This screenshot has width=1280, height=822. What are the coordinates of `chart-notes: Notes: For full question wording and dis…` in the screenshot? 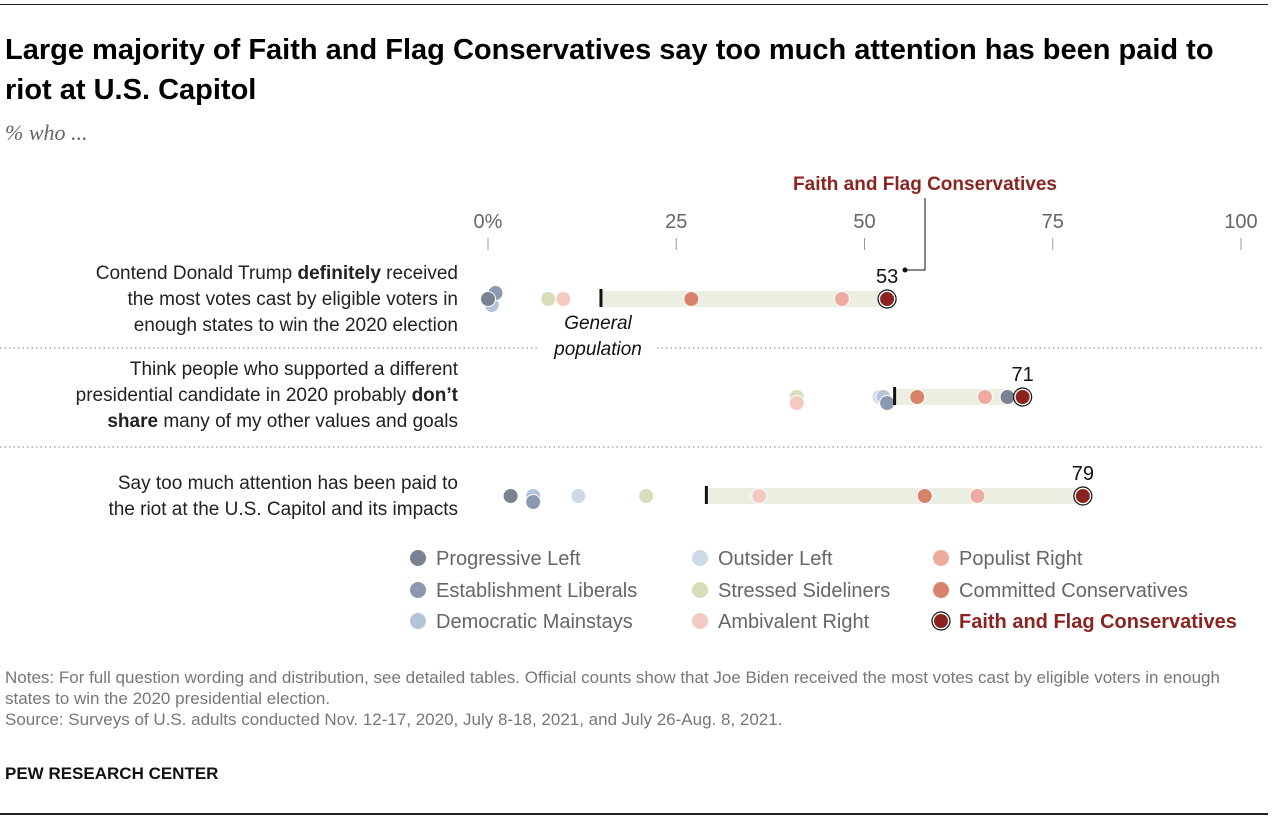 It's located at (635, 698).